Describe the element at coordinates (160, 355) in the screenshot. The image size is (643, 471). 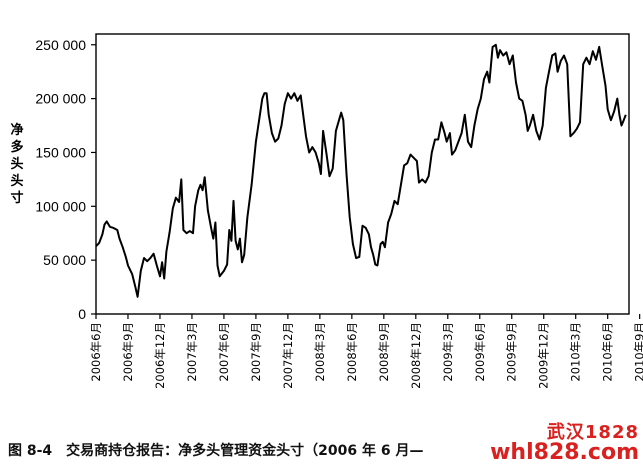
I see `x-tick-label: 2006年12月` at that location.